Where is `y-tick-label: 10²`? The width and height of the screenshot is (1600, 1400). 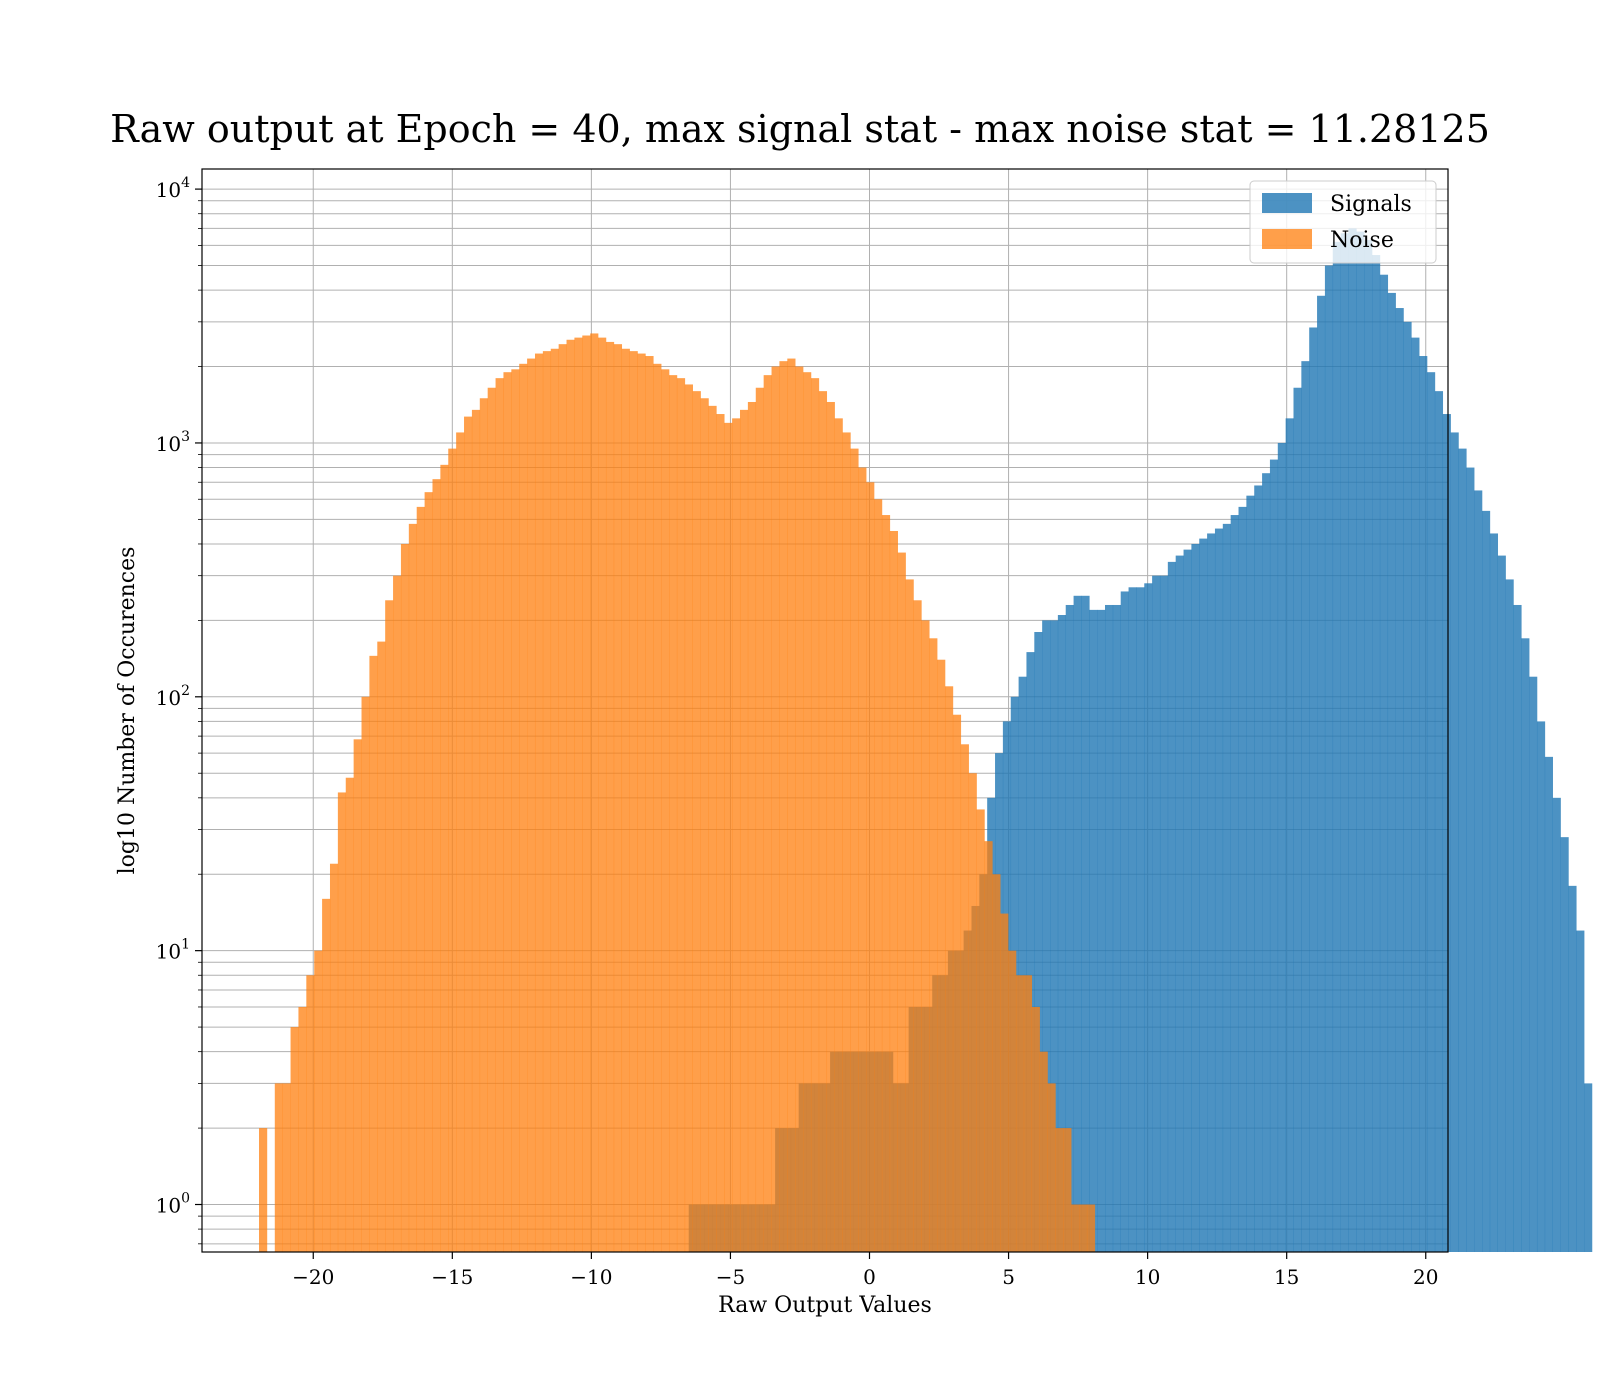 y-tick-label: 10² is located at coordinates (173, 696).